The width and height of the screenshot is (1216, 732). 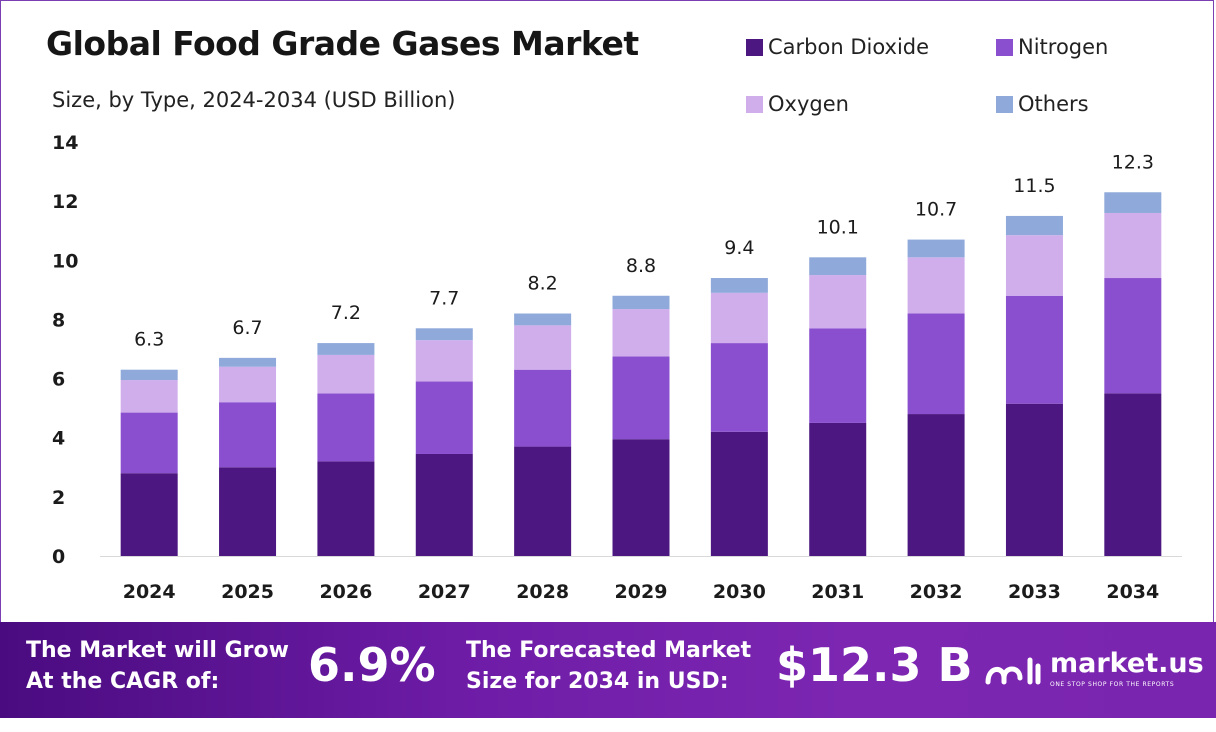 What do you see at coordinates (837, 592) in the screenshot?
I see `x-tick-label: 2031` at bounding box center [837, 592].